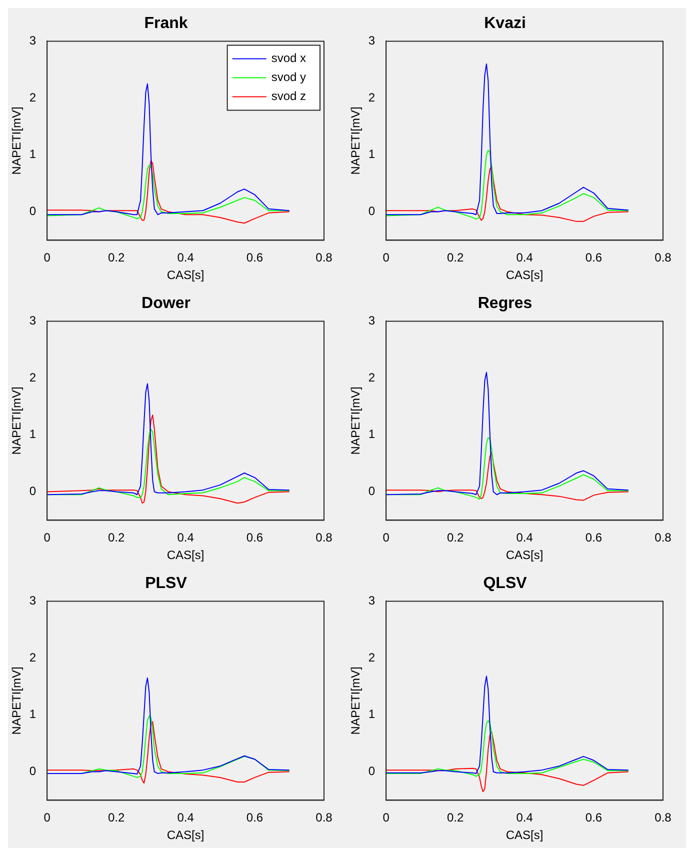 This screenshot has width=694, height=858. What do you see at coordinates (505, 583) in the screenshot?
I see `chart-title: QLSV` at bounding box center [505, 583].